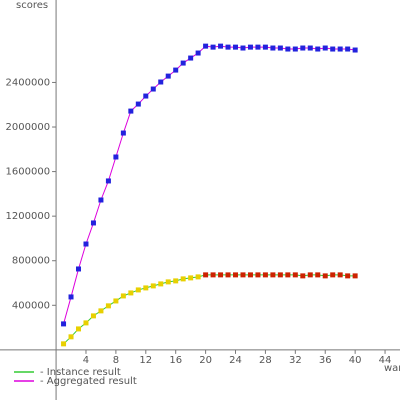  What do you see at coordinates (31, 305) in the screenshot?
I see `y-tick-label: 400000` at bounding box center [31, 305].